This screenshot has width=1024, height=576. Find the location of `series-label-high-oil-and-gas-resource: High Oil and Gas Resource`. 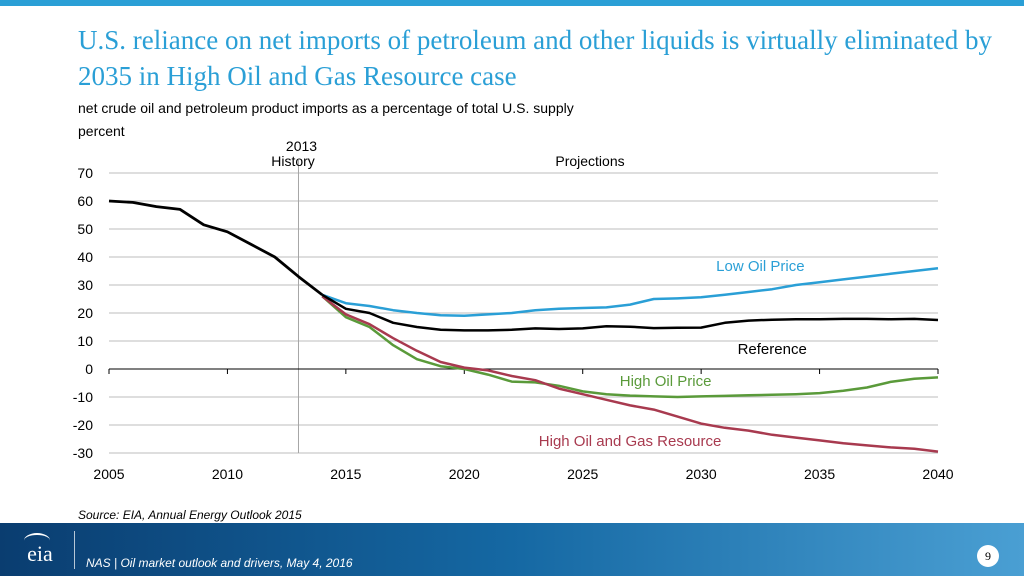

series-label-high-oil-and-gas-resource: High Oil and Gas Resource is located at coordinates (630, 441).